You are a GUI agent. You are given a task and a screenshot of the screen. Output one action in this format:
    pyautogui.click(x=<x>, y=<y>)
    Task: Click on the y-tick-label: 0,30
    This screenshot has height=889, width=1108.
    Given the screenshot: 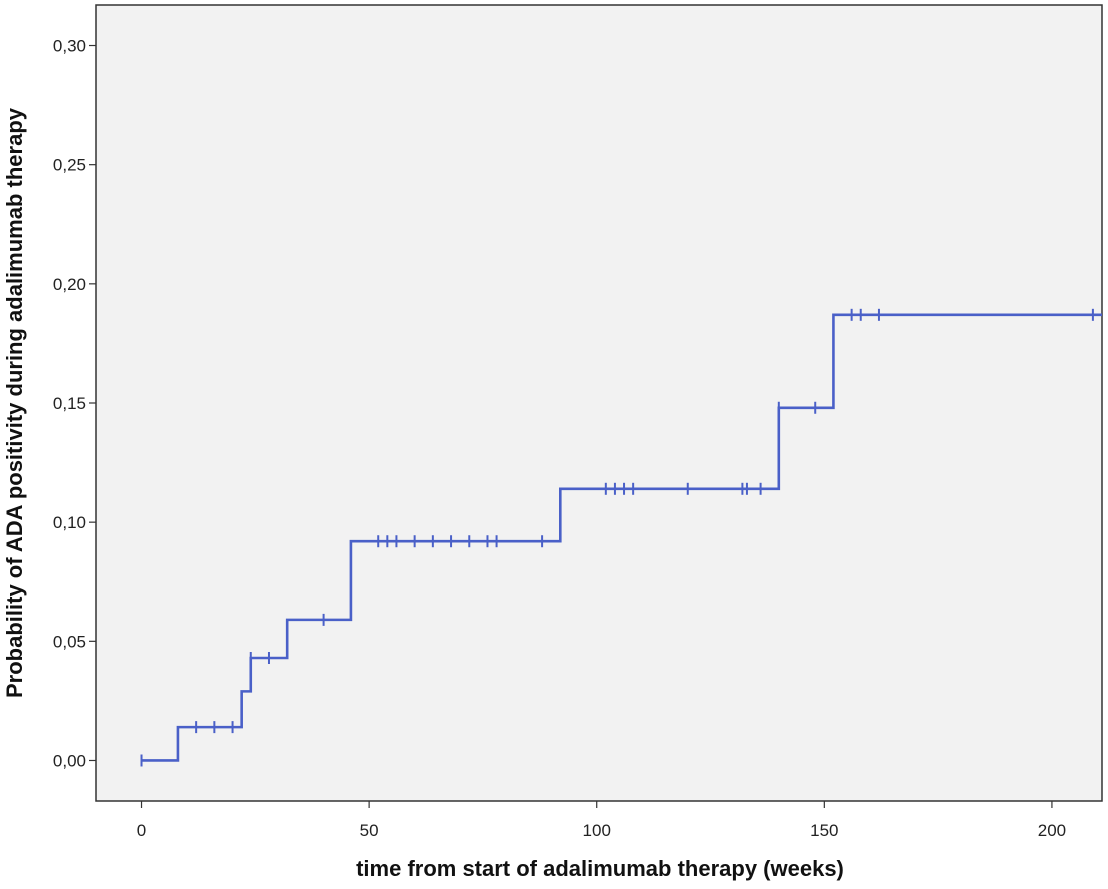 What is the action you would take?
    pyautogui.click(x=69, y=46)
    